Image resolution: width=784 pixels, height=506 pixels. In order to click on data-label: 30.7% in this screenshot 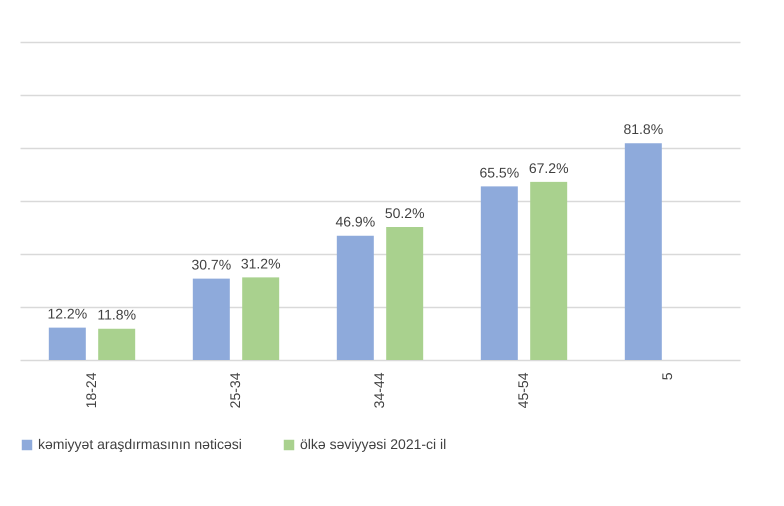, I will do `click(211, 264)`.